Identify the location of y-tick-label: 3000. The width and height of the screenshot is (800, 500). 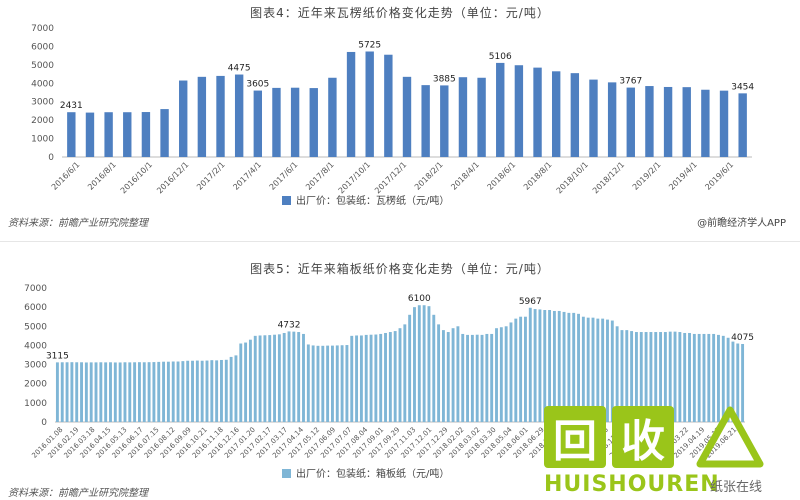
(42, 103).